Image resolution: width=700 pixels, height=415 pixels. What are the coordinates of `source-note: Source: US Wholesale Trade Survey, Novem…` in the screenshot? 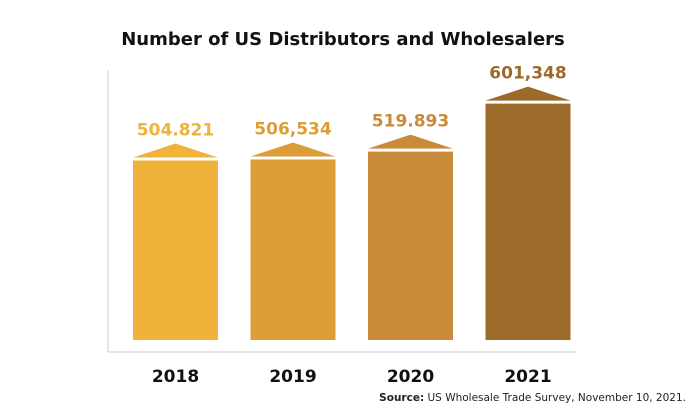 It's located at (532, 398).